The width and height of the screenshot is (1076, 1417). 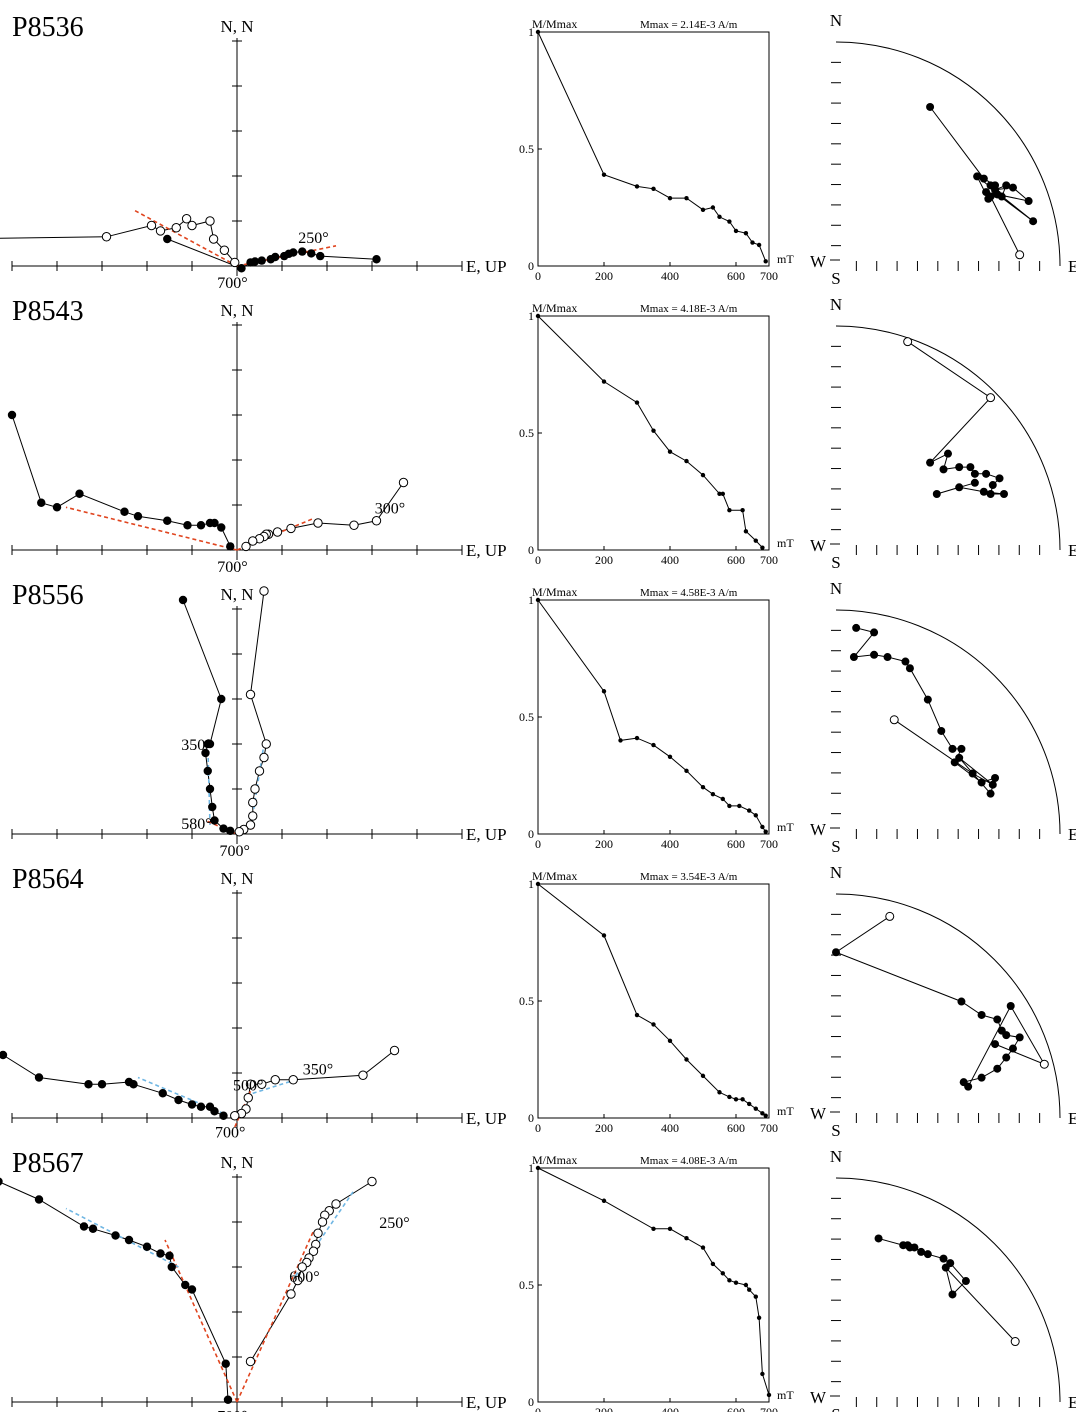 I want to click on mmax-label: Mmax = 4.58E-3 A/m, so click(x=689, y=593).